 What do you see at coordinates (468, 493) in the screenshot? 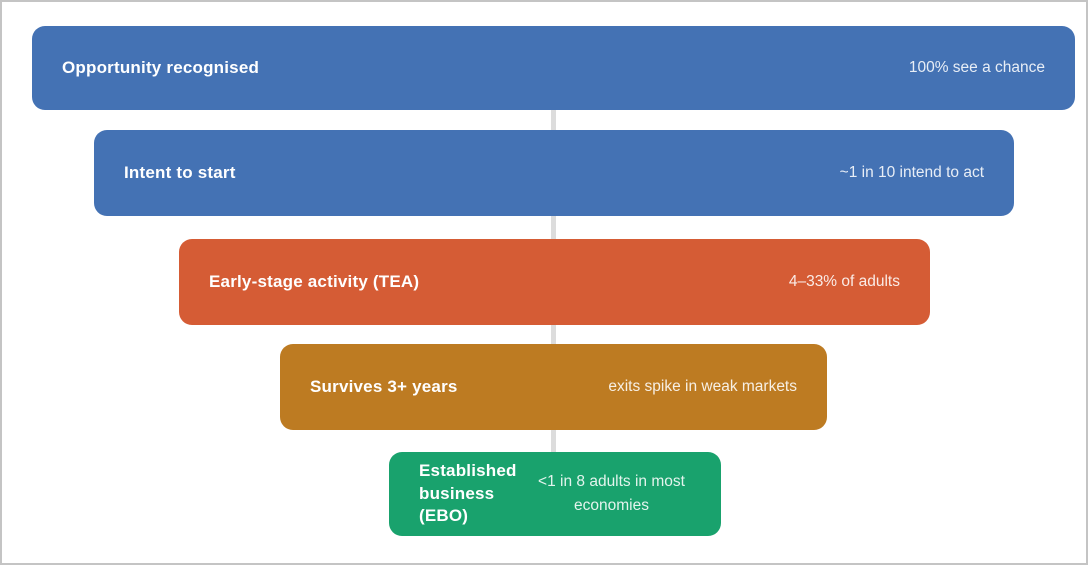
I see `stage-label: Established business (EBO)` at bounding box center [468, 493].